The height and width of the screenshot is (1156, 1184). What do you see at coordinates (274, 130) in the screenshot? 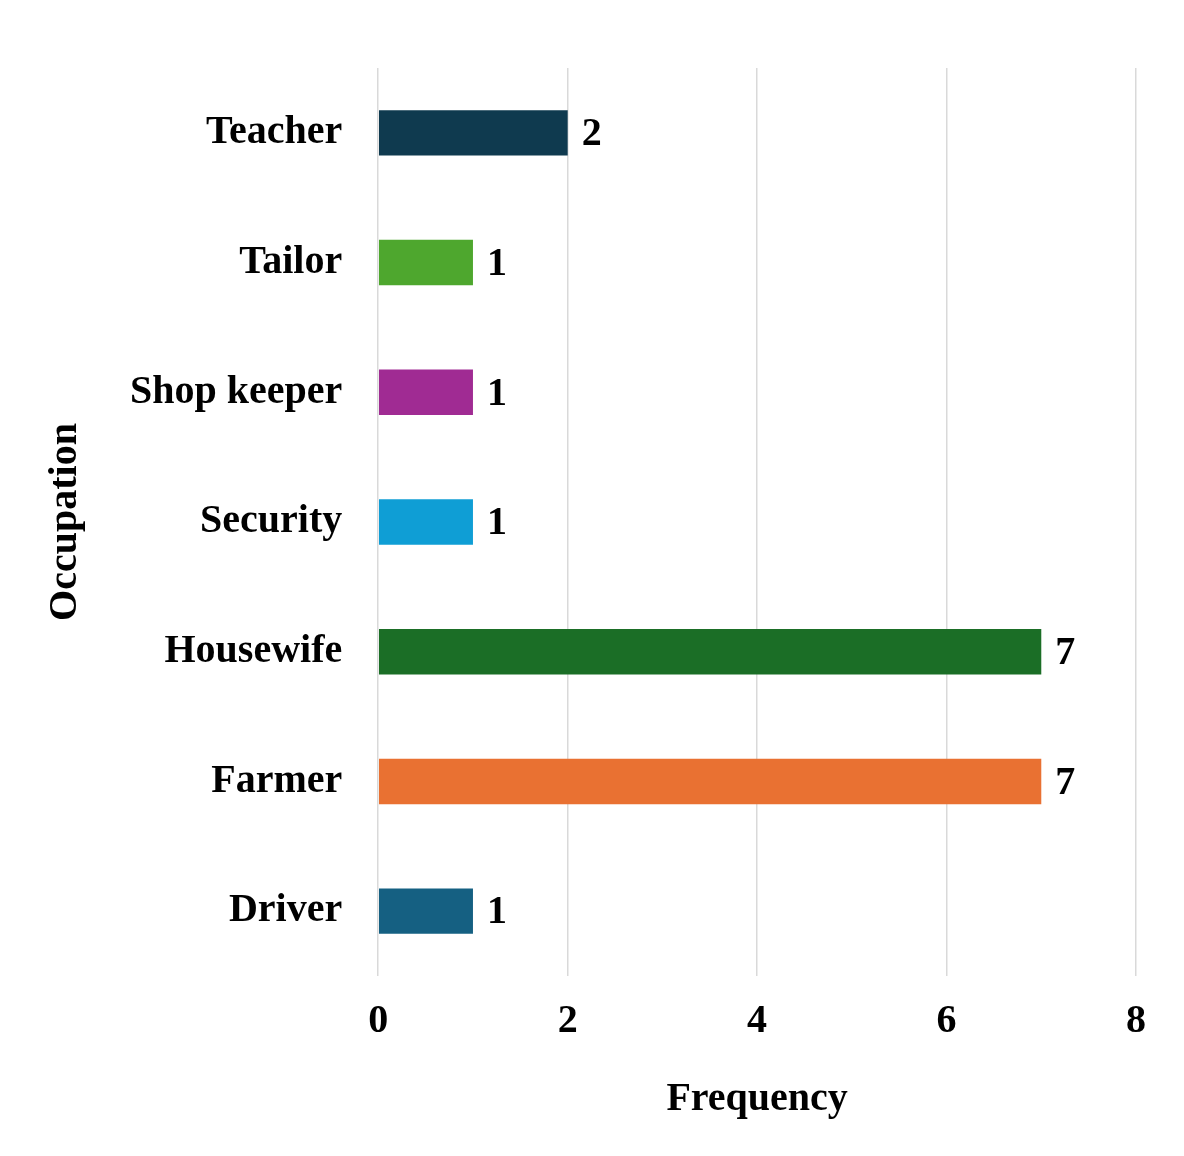
I see `y-tick-label: Teacher` at bounding box center [274, 130].